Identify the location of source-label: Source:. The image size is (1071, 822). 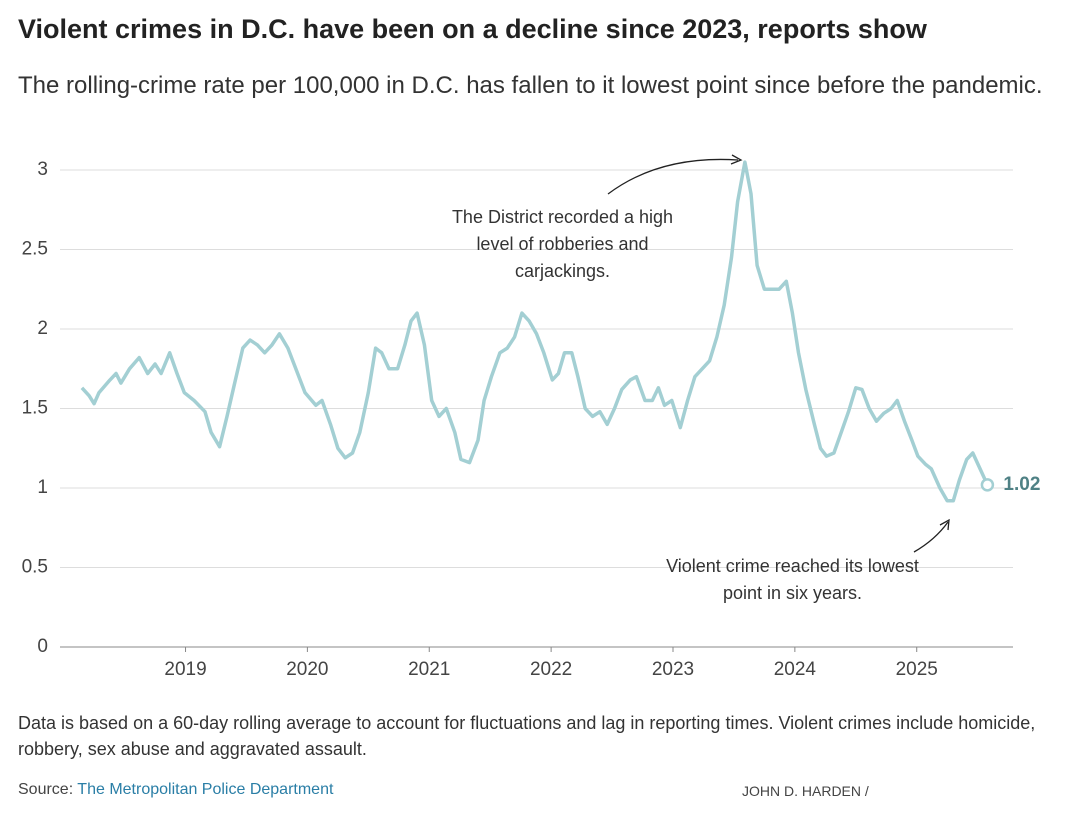
(46, 789).